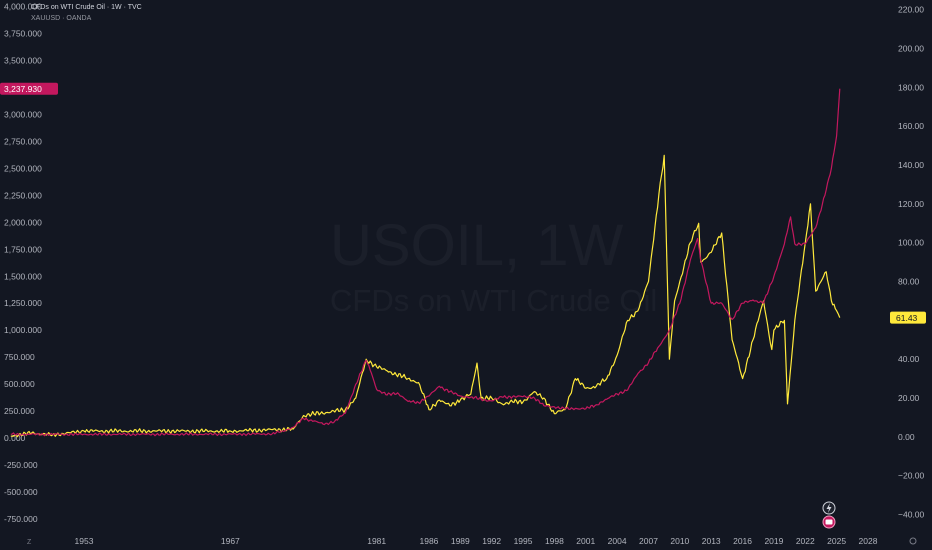  Describe the element at coordinates (911, 165) in the screenshot. I see `right-axis-tick-4: 140.00` at that location.